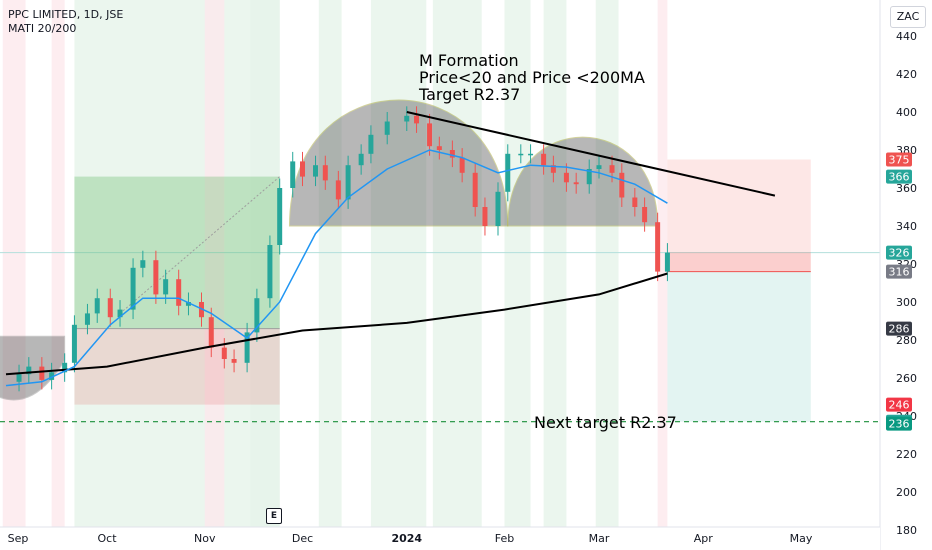 Image resolution: width=932 pixels, height=550 pixels. What do you see at coordinates (42, 28) in the screenshot?
I see `indicator-label: MATI 20/200` at bounding box center [42, 28].